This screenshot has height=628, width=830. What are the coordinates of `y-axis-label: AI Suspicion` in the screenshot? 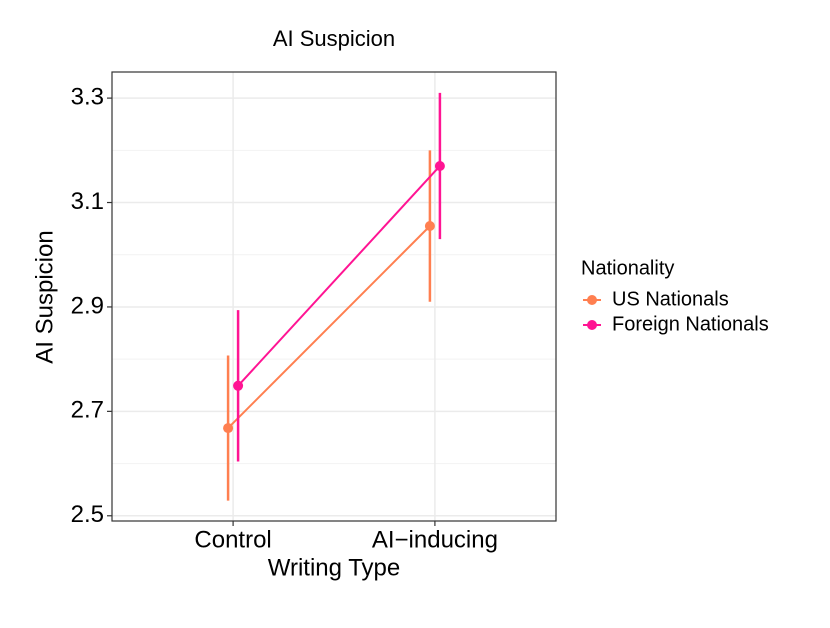 It's located at (44, 296).